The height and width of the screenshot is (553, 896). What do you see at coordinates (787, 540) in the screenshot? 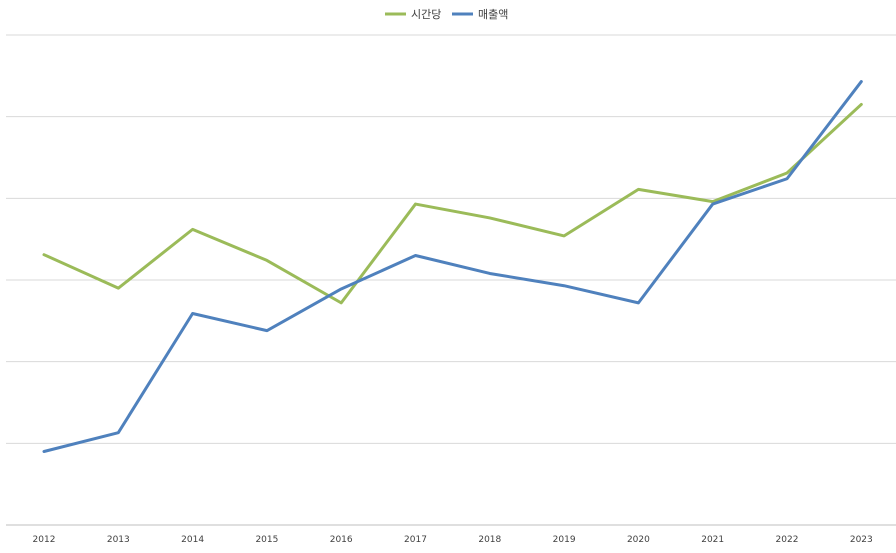
I see `x-tick-label: 2022` at bounding box center [787, 540].